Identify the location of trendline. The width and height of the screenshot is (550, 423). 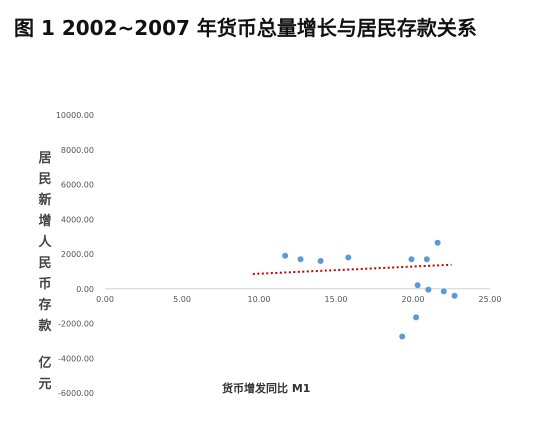
(352, 269).